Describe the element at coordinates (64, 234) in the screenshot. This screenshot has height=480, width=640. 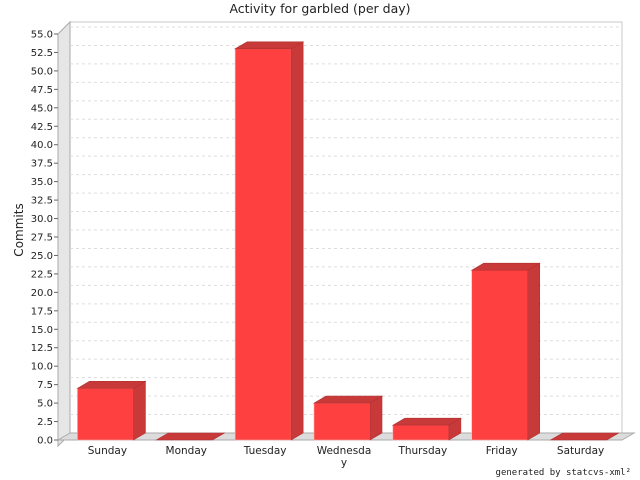
I see `side-wall` at that location.